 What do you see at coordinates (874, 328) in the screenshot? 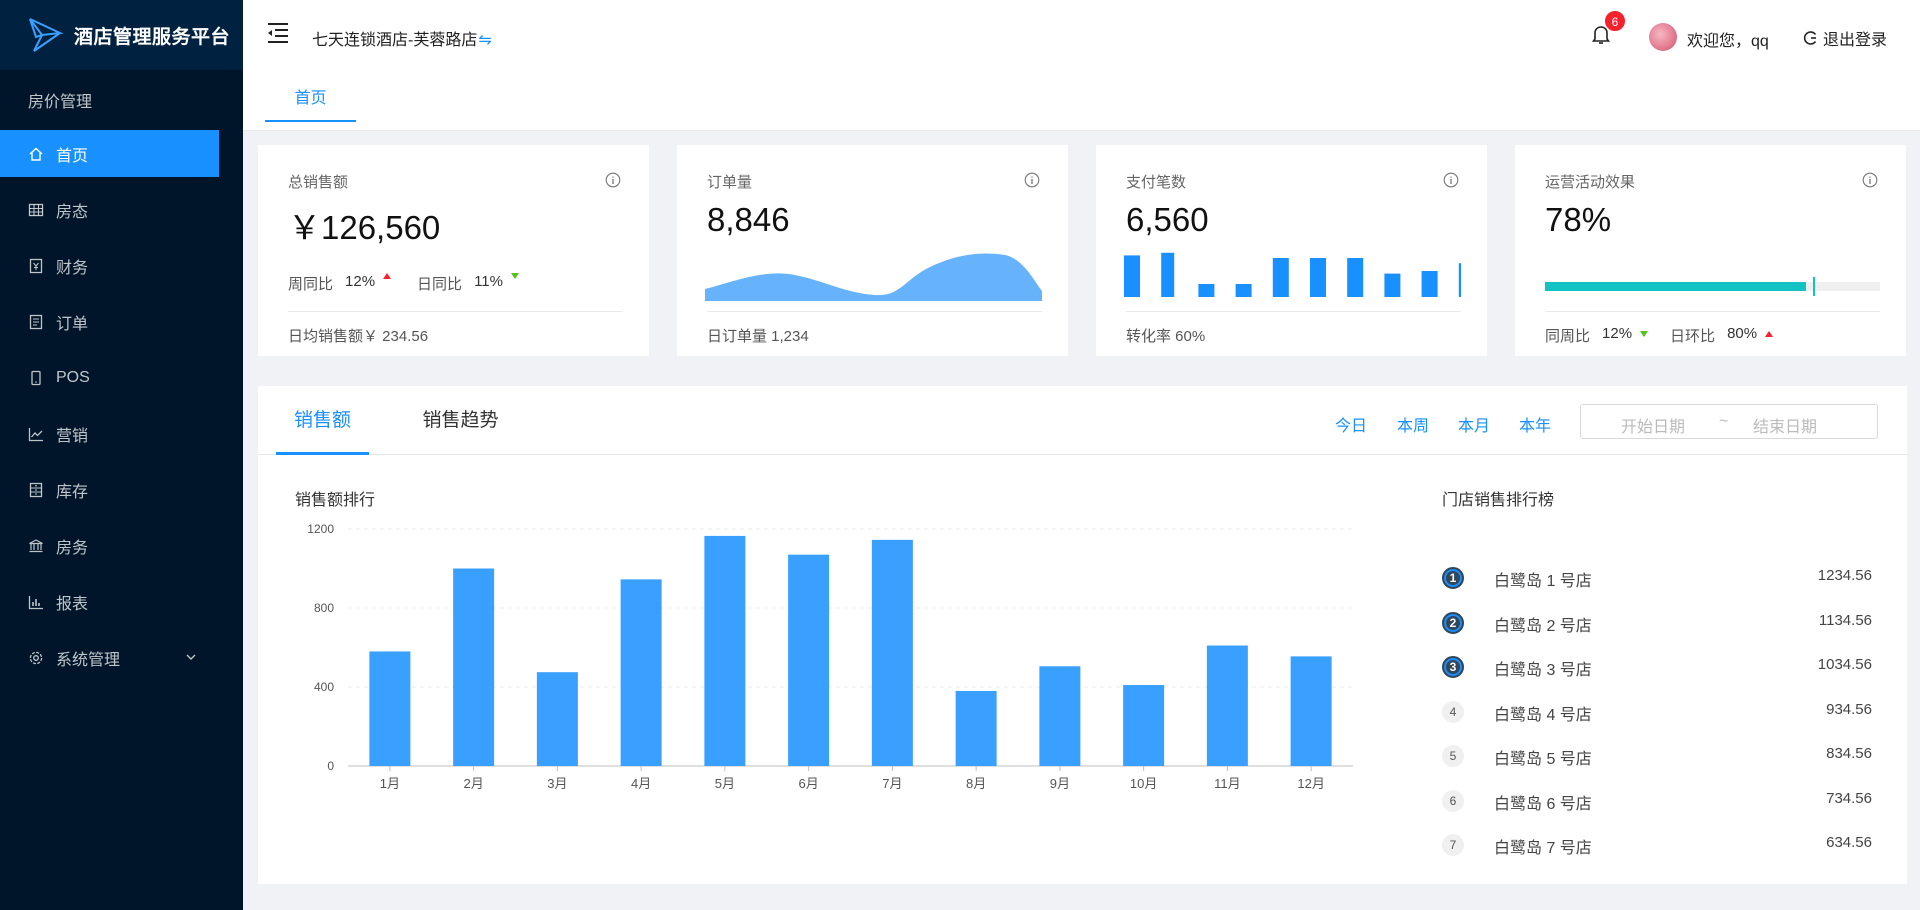
I see `card-footer: 日订单量 1,234` at bounding box center [874, 328].